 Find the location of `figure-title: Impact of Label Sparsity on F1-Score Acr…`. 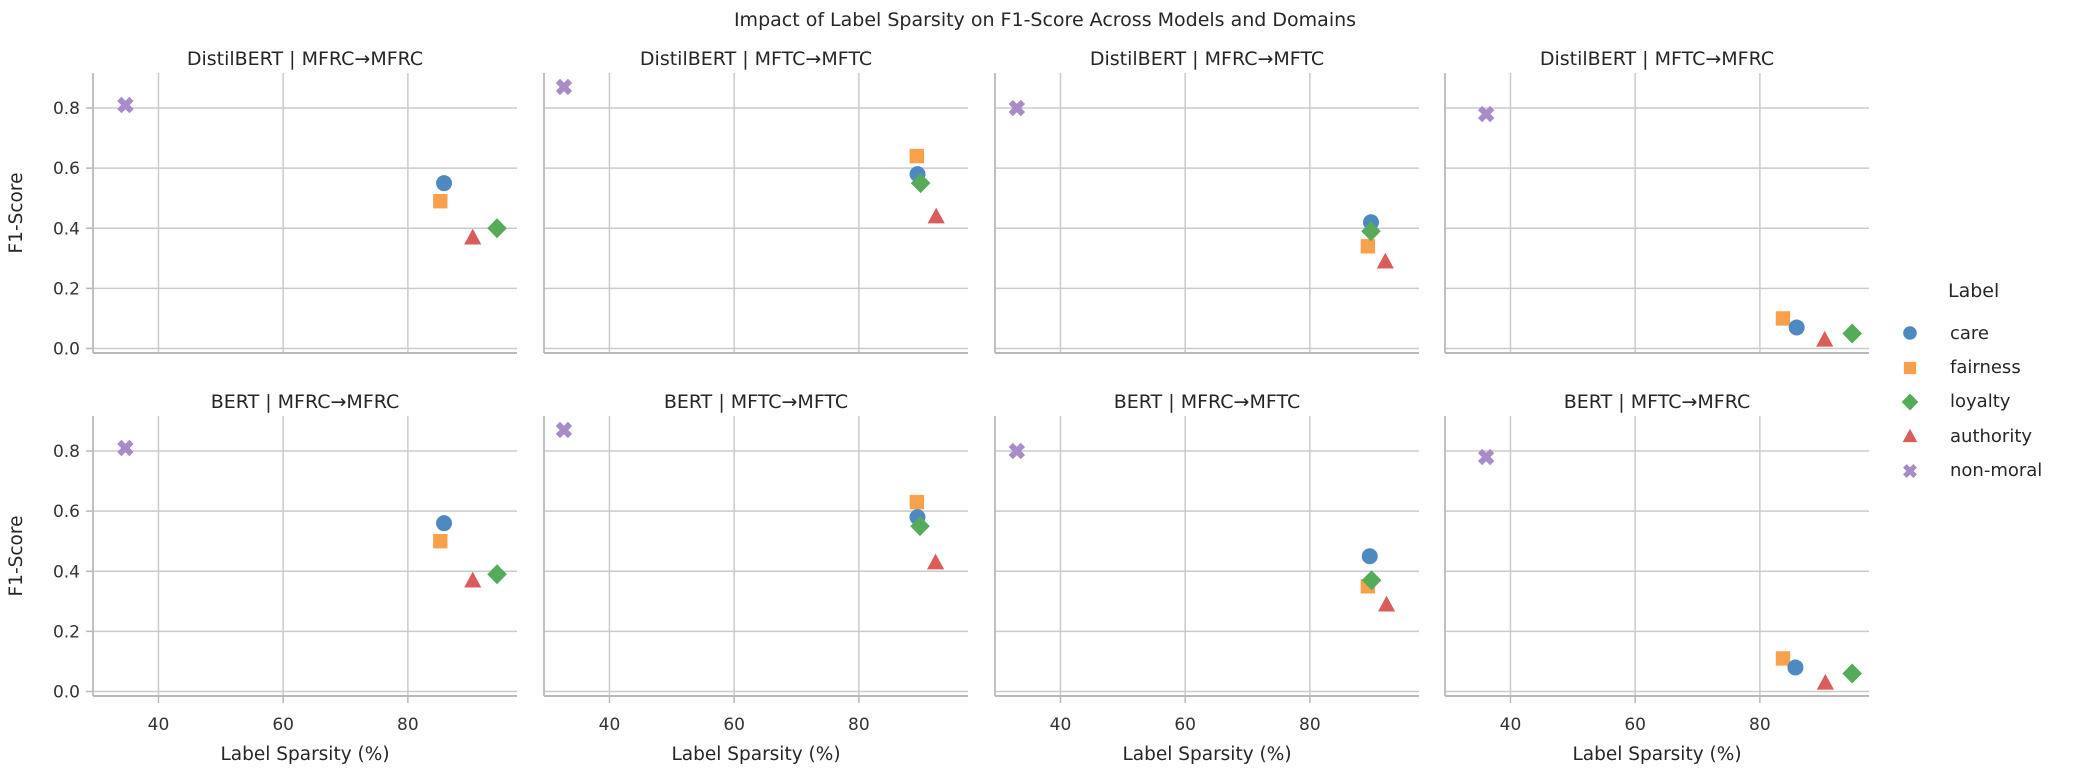

figure-title: Impact of Label Sparsity on F1-Score Acr… is located at coordinates (1045, 20).